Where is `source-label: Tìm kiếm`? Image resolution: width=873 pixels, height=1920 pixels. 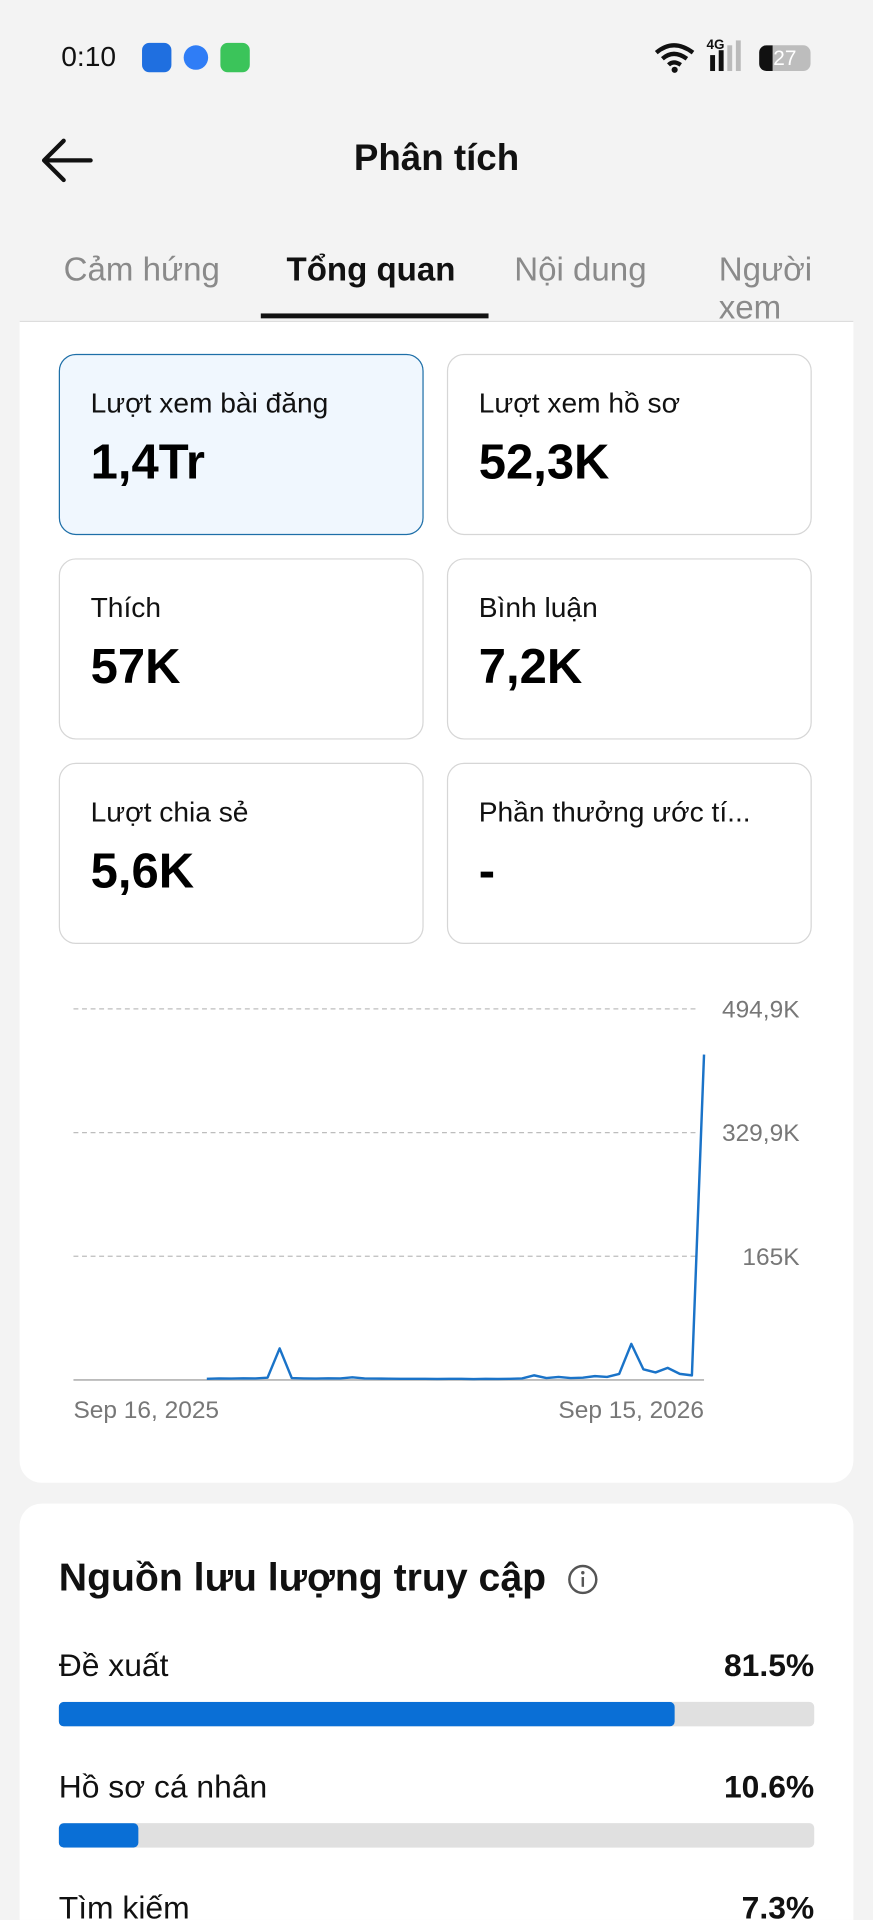
source-label: Tìm kiếm is located at coordinates (124, 1904).